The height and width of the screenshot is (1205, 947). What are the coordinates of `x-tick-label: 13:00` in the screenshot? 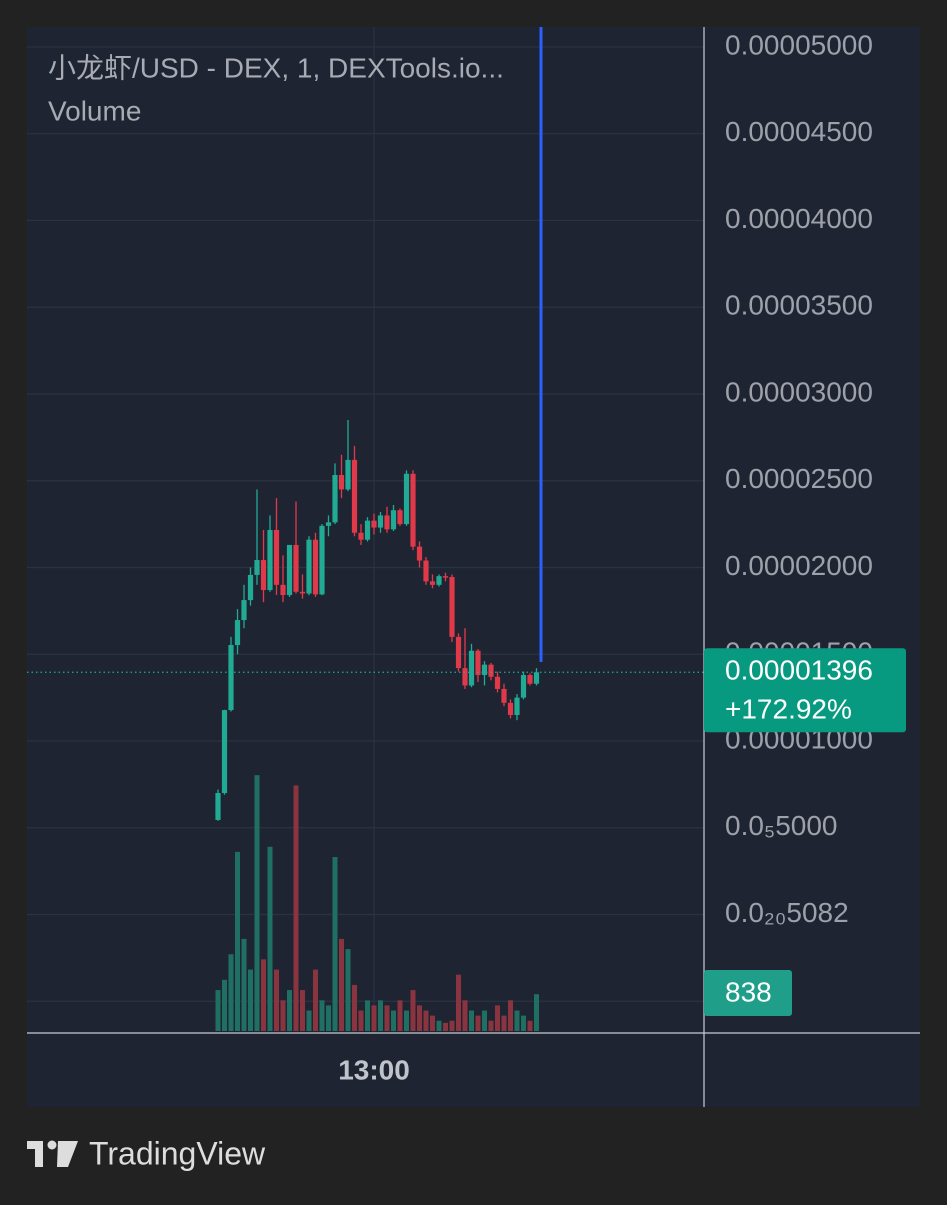 It's located at (374, 1069).